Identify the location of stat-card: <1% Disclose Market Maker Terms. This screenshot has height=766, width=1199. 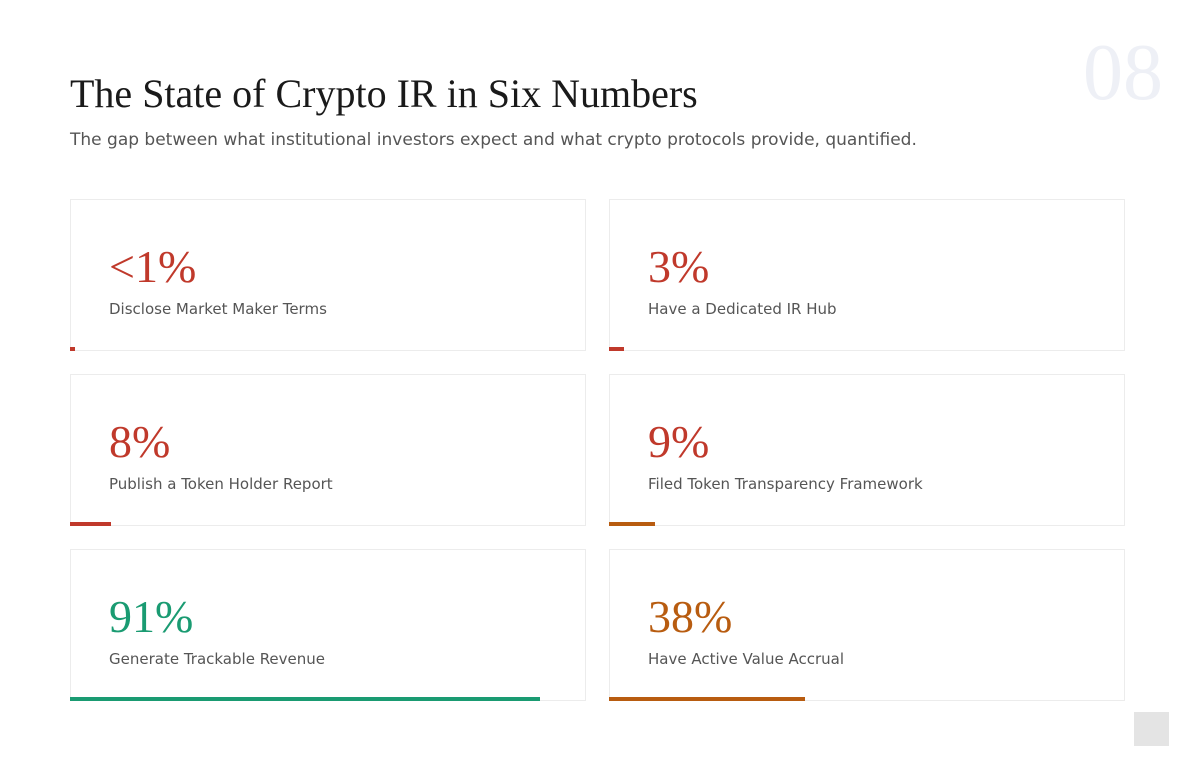
(328, 275).